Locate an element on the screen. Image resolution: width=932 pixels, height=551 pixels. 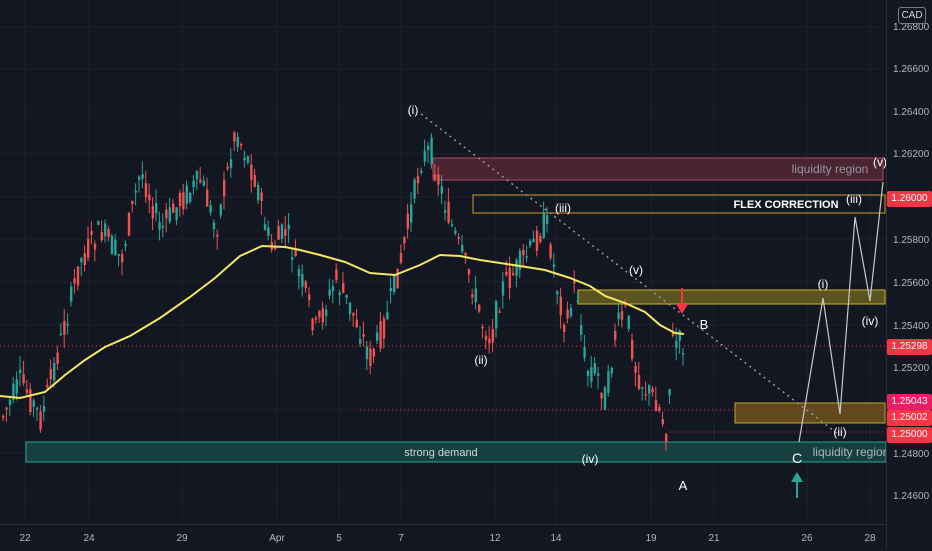
price-tick: 1.26800 is located at coordinates (911, 27).